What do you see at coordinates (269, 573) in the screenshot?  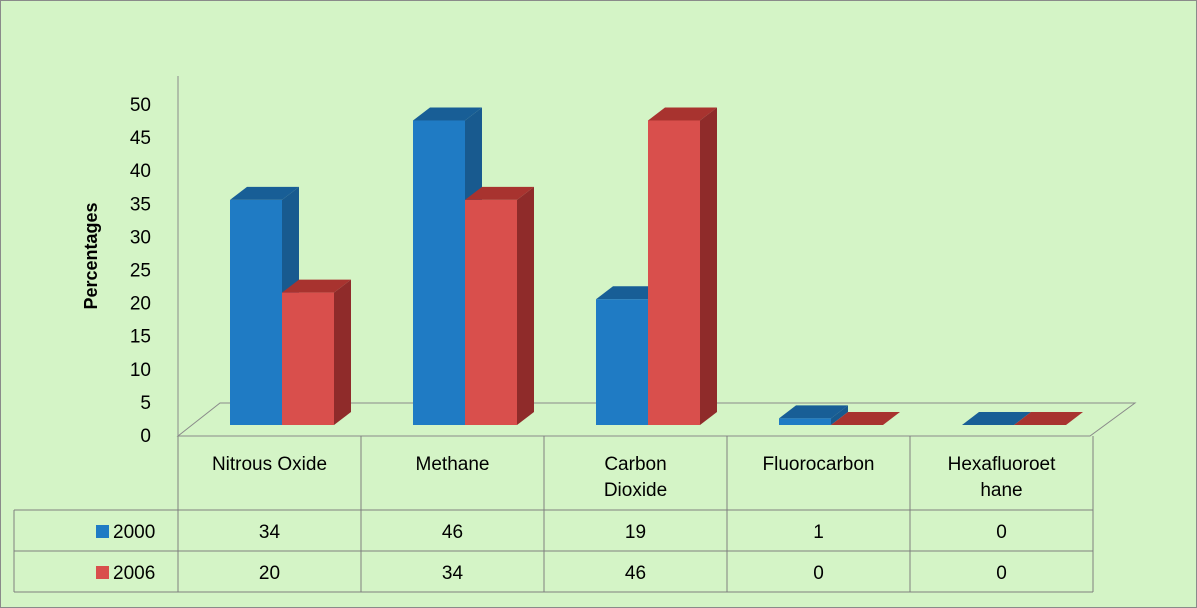 I see `data-label-2006: 20` at bounding box center [269, 573].